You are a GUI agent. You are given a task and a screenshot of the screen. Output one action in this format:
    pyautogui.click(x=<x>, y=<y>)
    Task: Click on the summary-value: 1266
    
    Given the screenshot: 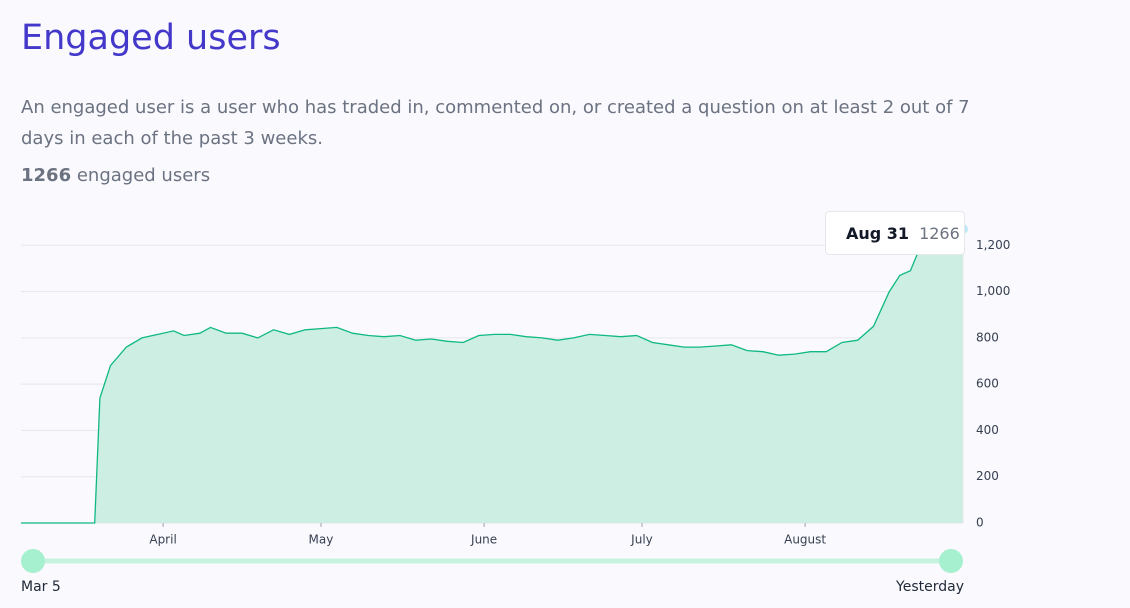 What is the action you would take?
    pyautogui.click(x=46, y=175)
    